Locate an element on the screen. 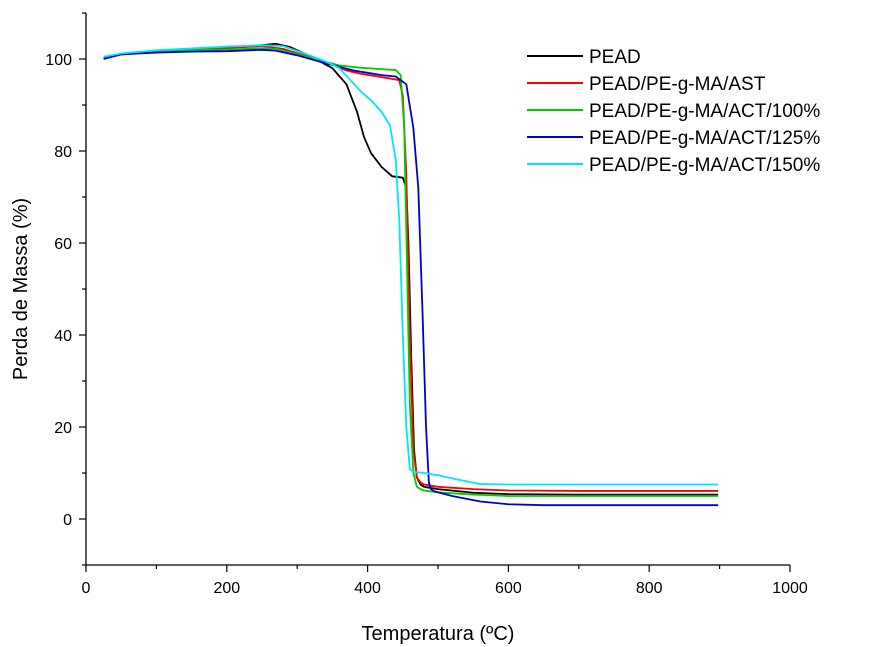  y-tick-label: 60 is located at coordinates (63, 244).